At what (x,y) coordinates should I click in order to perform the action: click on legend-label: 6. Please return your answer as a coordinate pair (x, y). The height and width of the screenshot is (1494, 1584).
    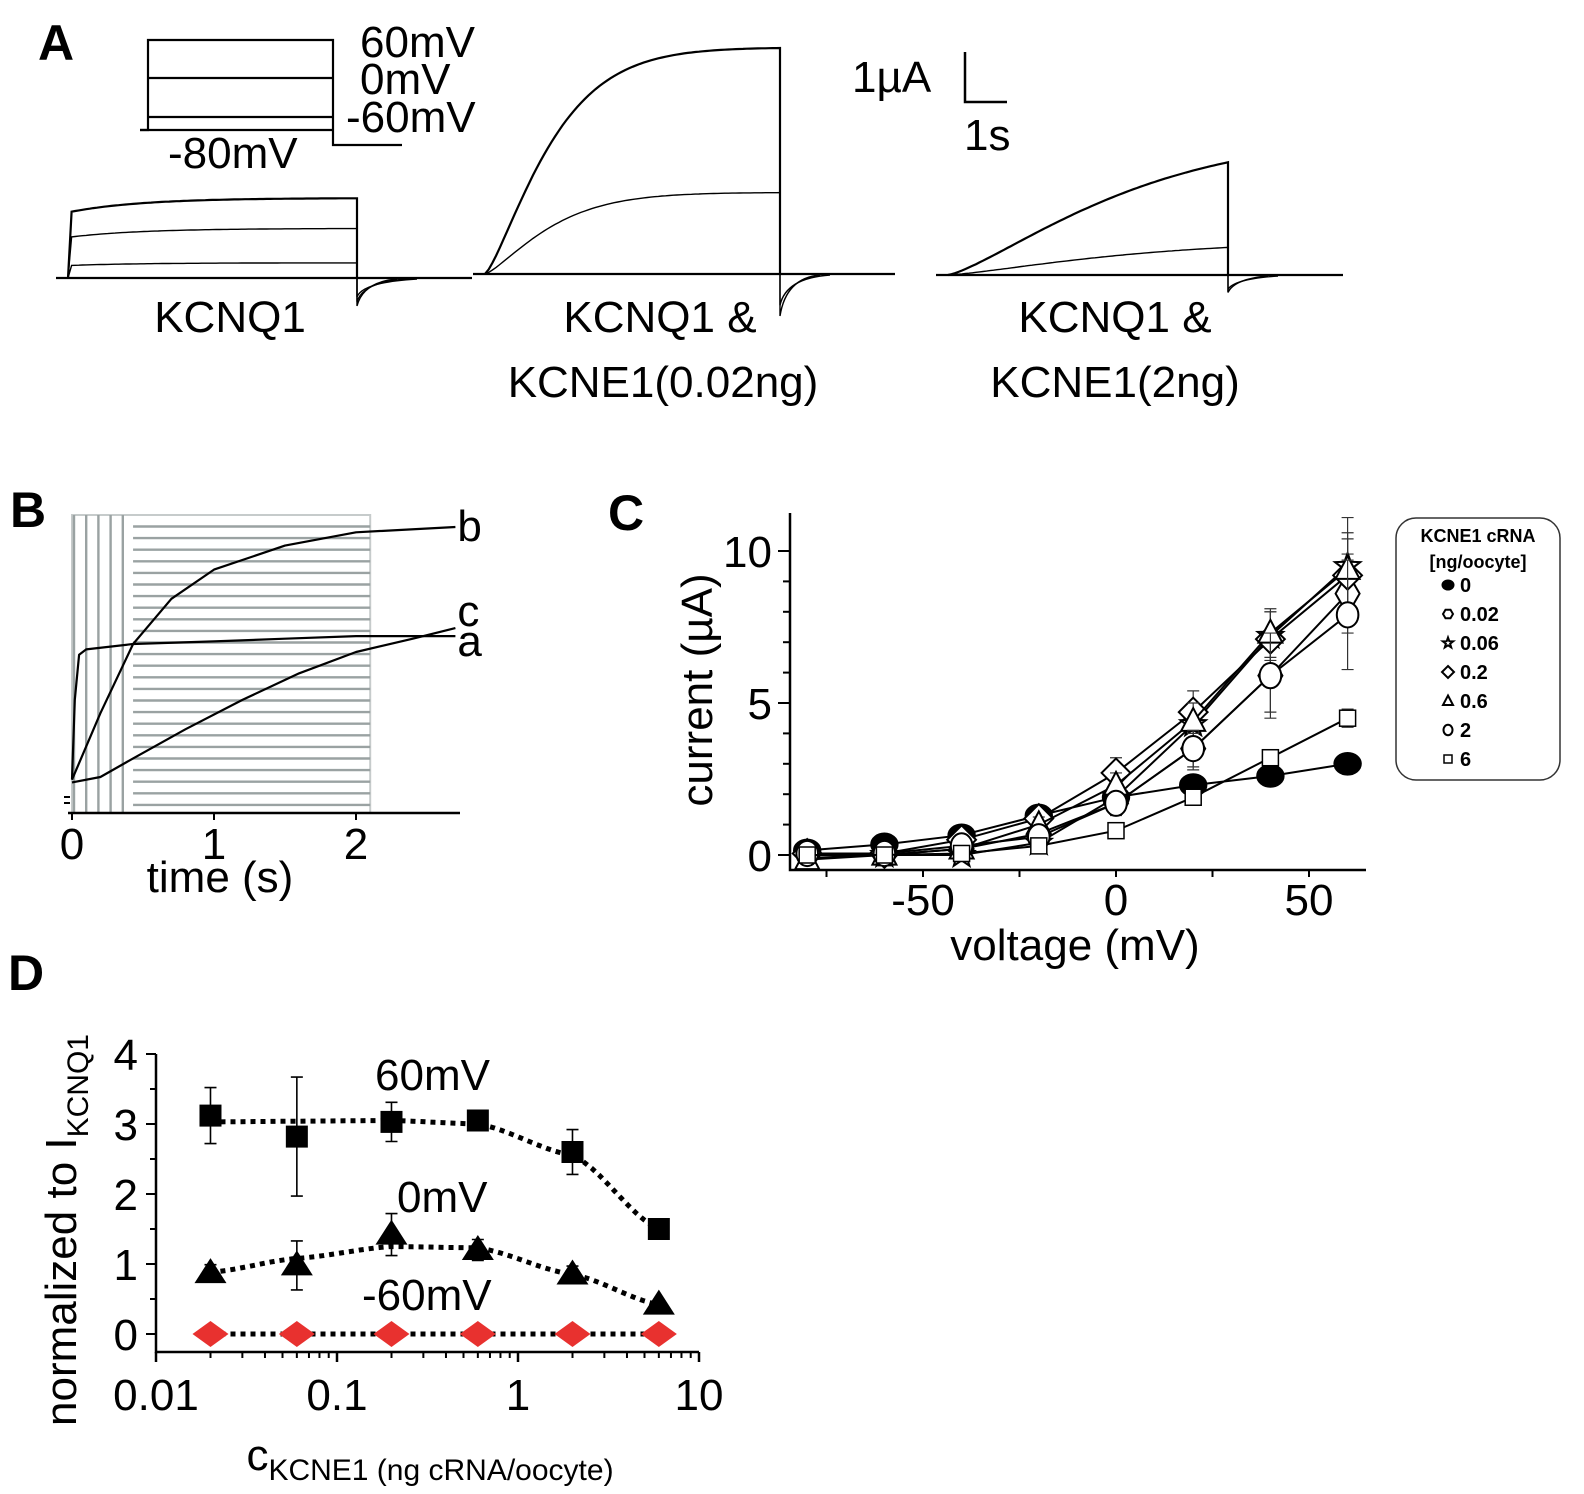
    Looking at the image, I should click on (1465, 760).